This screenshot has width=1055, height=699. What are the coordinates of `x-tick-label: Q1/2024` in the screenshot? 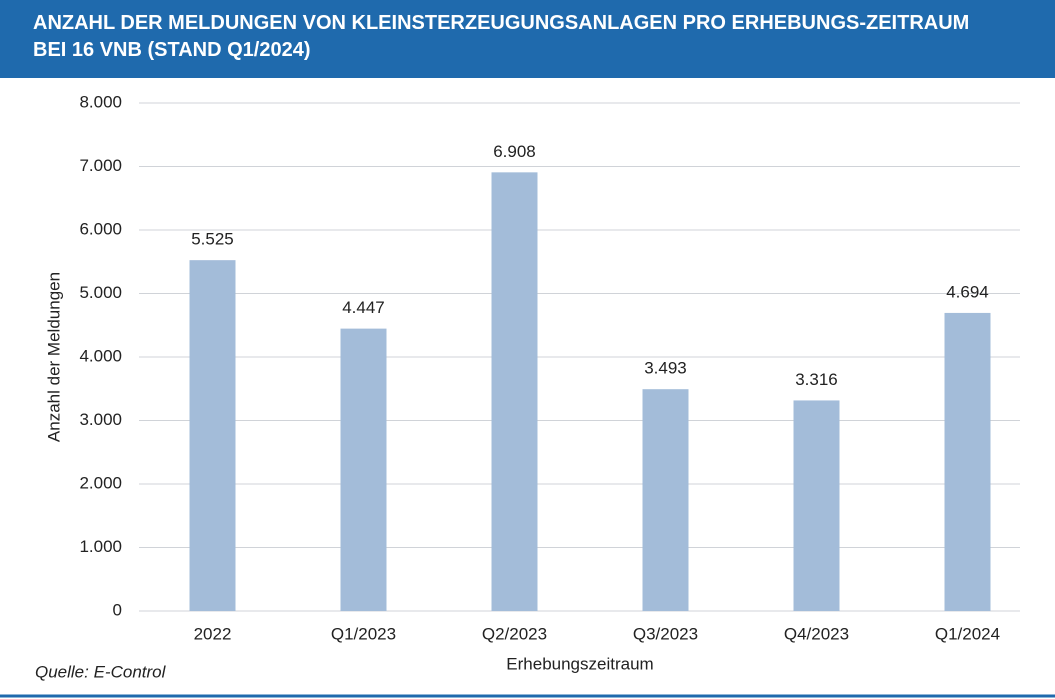 It's located at (967, 633).